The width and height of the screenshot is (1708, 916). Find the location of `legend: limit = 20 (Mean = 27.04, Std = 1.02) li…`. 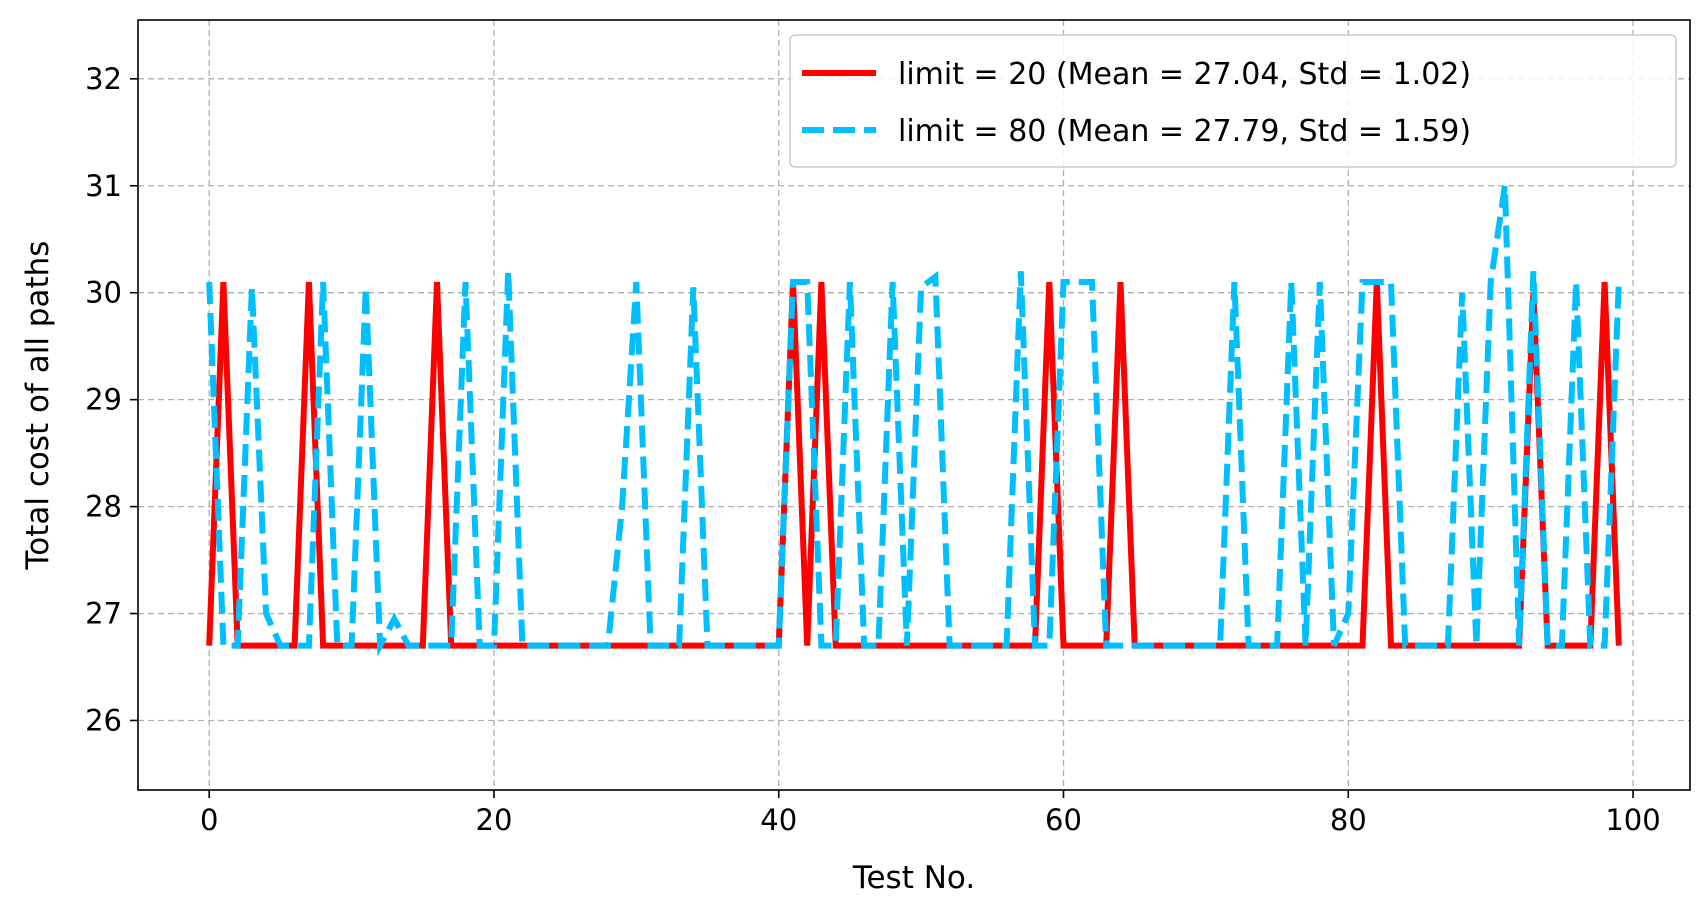

legend: limit = 20 (Mean = 27.04, Std = 1.02) li… is located at coordinates (1233, 101).